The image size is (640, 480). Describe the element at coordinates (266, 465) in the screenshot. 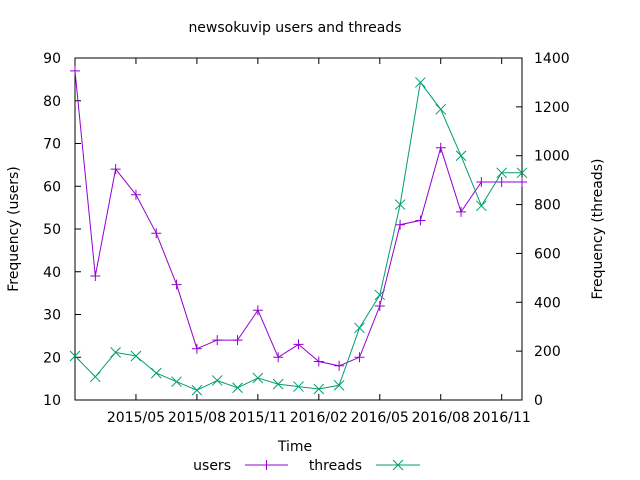

I see `legend-marker-users` at that location.